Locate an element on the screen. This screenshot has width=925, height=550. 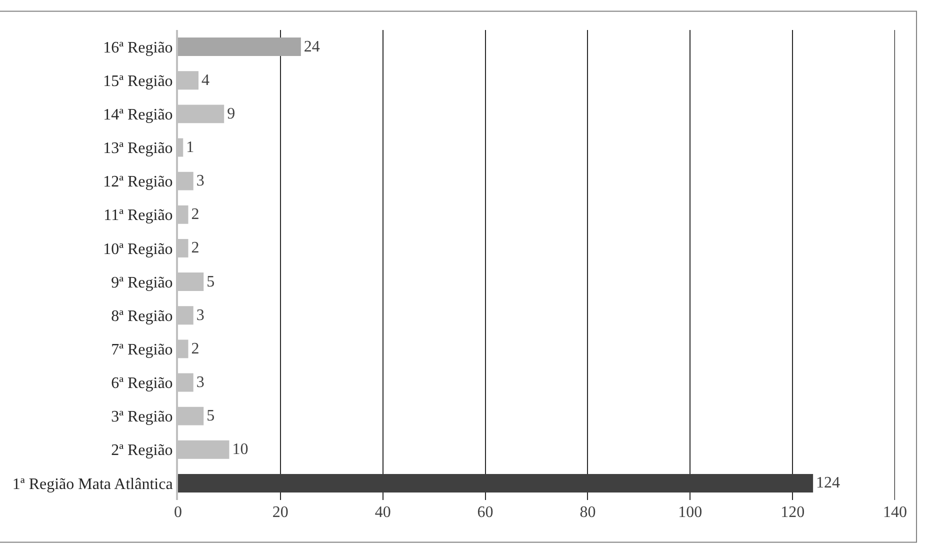
y-tick-label: 3ª Região is located at coordinates (142, 417).